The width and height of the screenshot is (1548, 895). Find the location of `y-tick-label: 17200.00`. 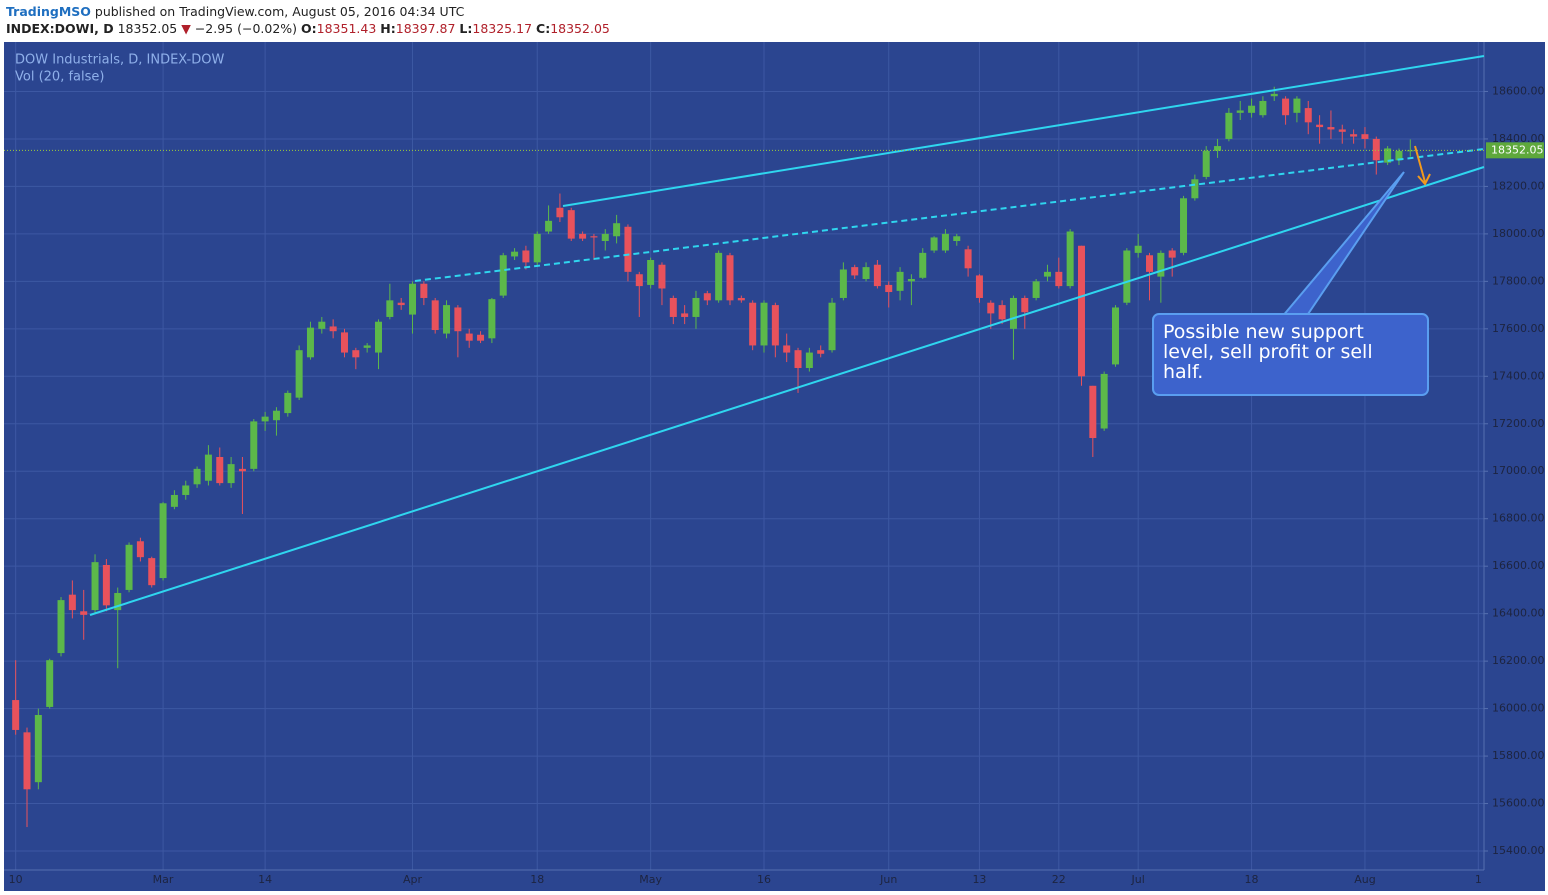

y-tick-label: 17200.00 is located at coordinates (1518, 423).